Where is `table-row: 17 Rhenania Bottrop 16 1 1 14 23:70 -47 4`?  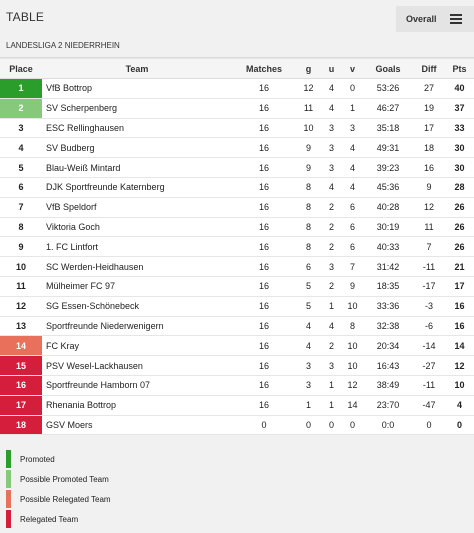
table-row: 17 Rhenania Bottrop 16 1 1 14 23:70 -47 4 is located at coordinates (237, 405).